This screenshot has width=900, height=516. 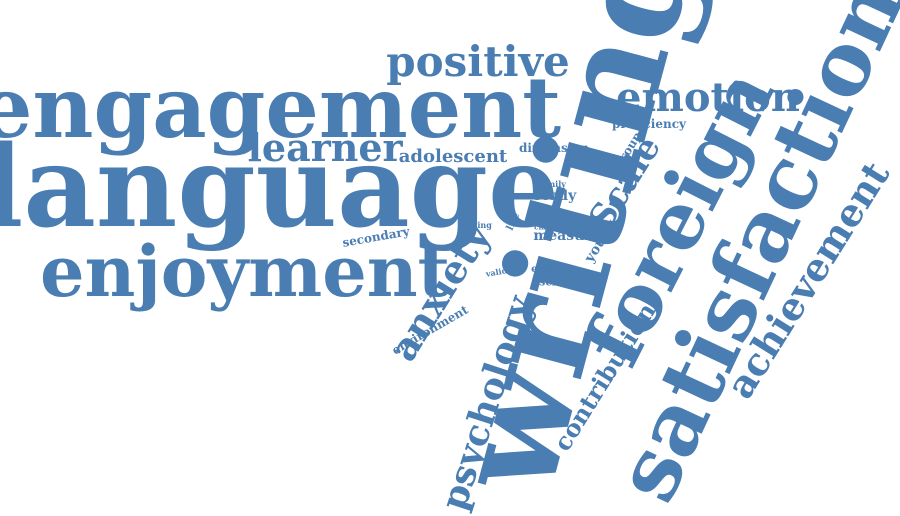 What do you see at coordinates (476, 225) in the screenshot?
I see `word-finding: finding` at bounding box center [476, 225].